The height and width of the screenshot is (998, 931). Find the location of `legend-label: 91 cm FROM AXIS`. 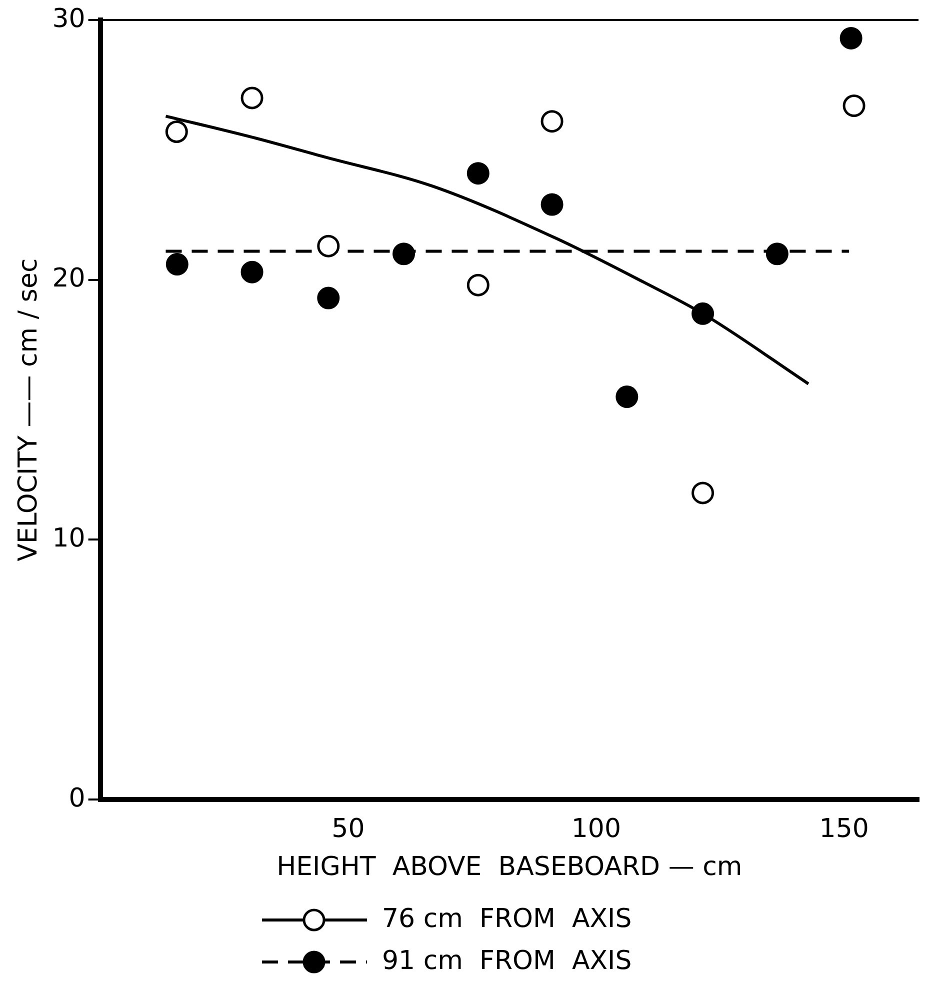

legend-label: 91 cm FROM AXIS is located at coordinates (507, 961).